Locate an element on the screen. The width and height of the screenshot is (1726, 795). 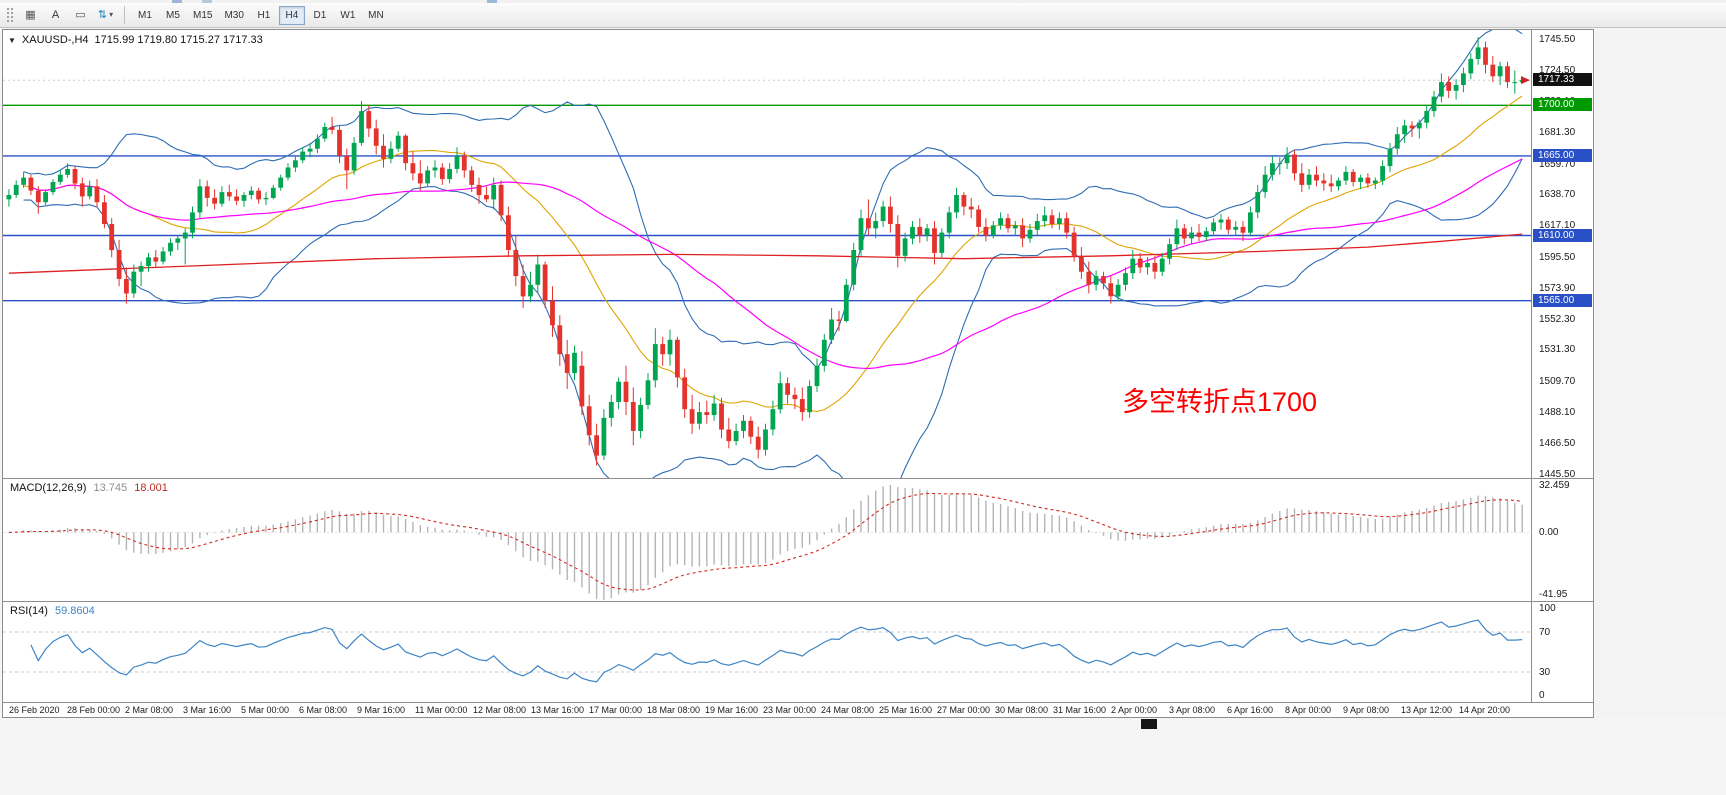
time-axis-label: 18 Mar 08:00 is located at coordinates (674, 710).